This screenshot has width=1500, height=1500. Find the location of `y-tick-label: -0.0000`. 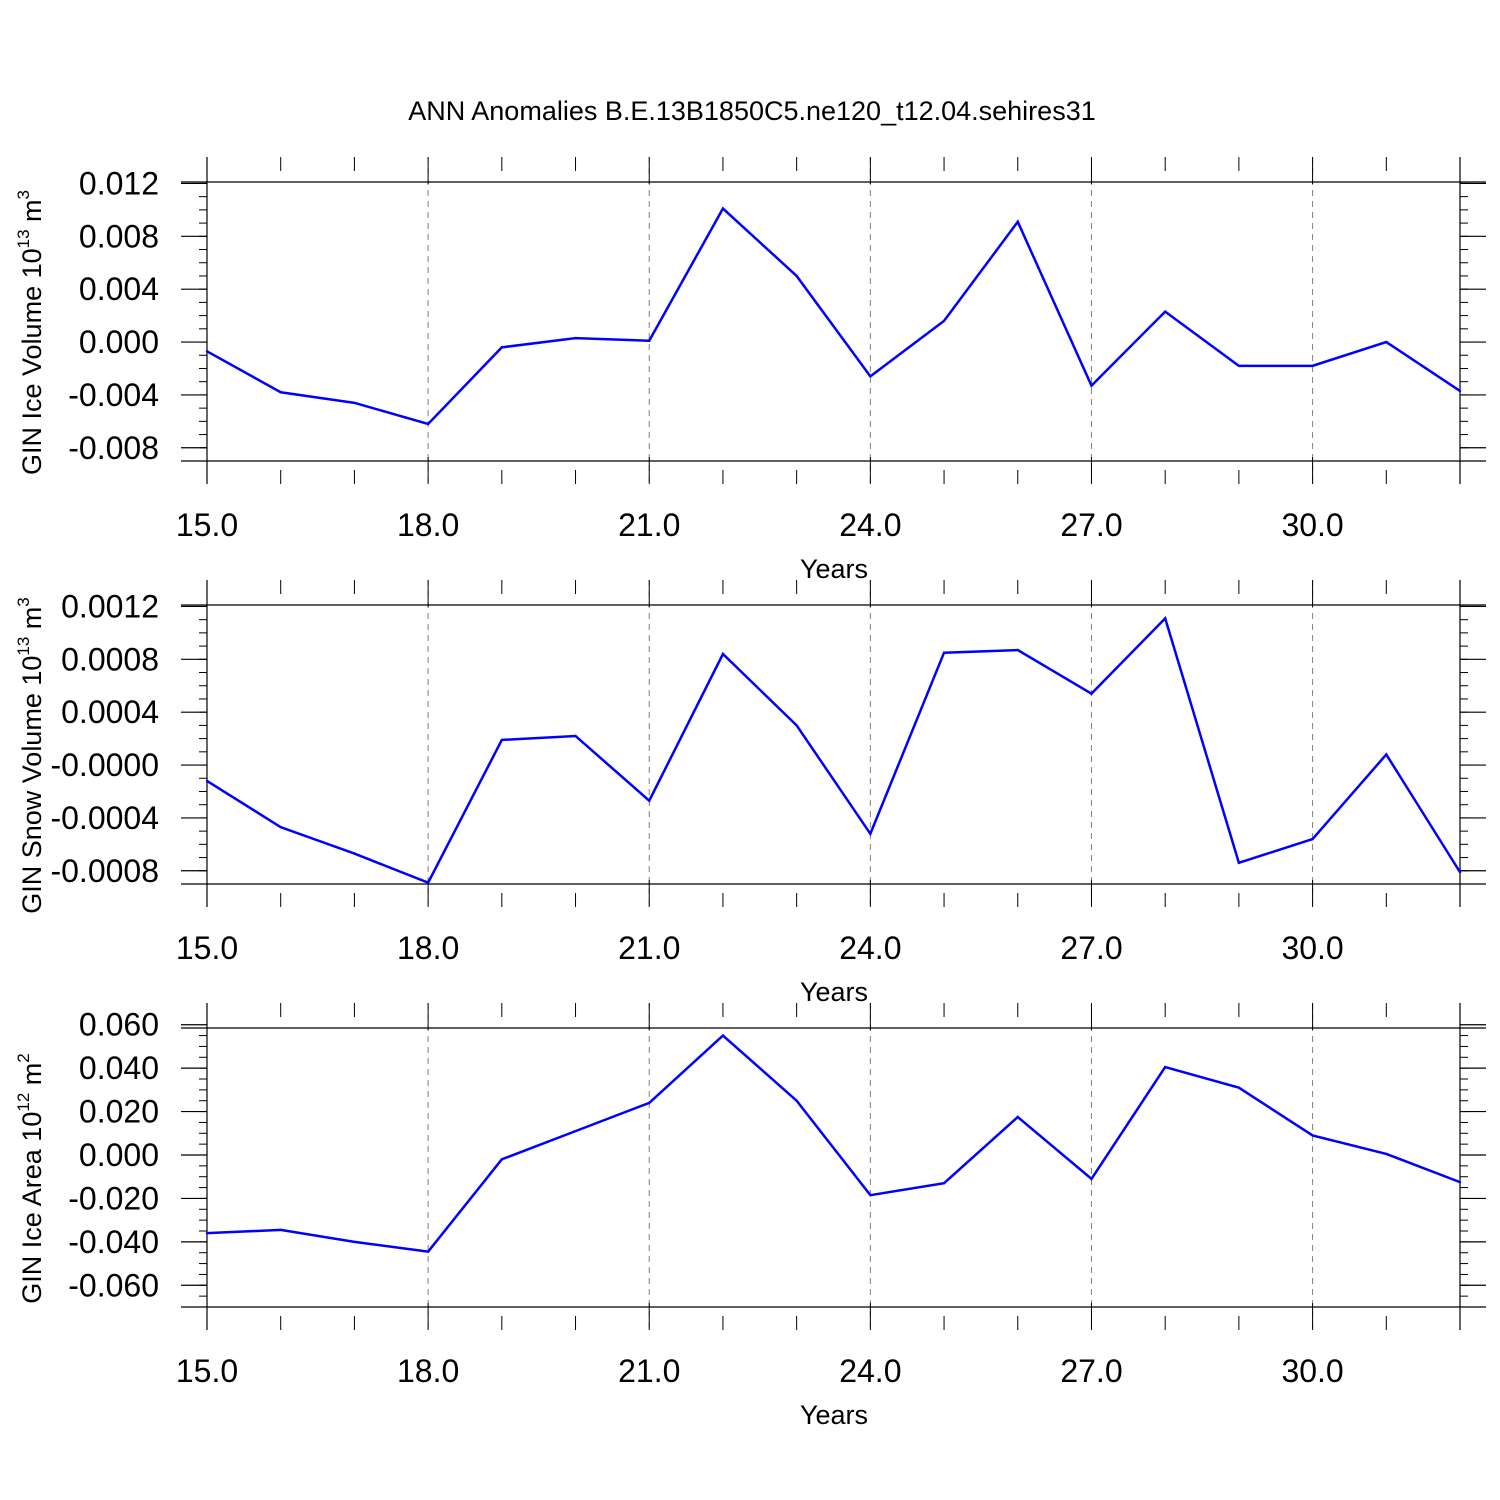

y-tick-label: -0.0000 is located at coordinates (104, 765).